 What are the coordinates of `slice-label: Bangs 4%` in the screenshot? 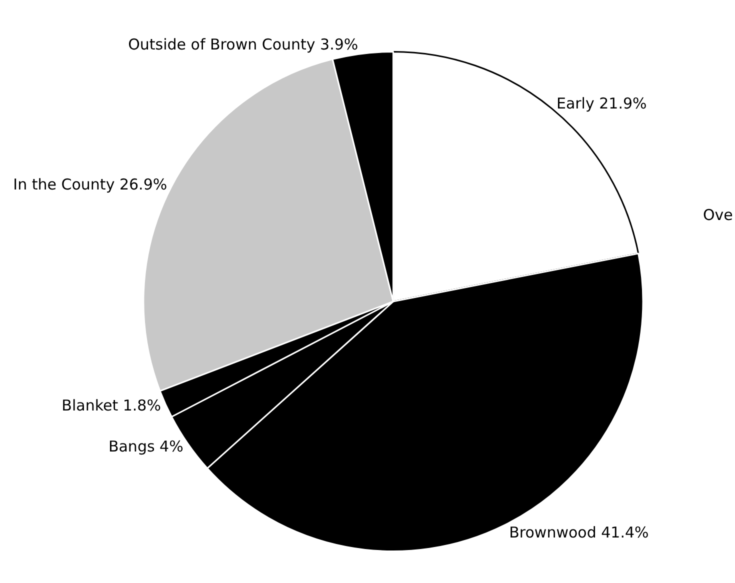 It's located at (146, 447).